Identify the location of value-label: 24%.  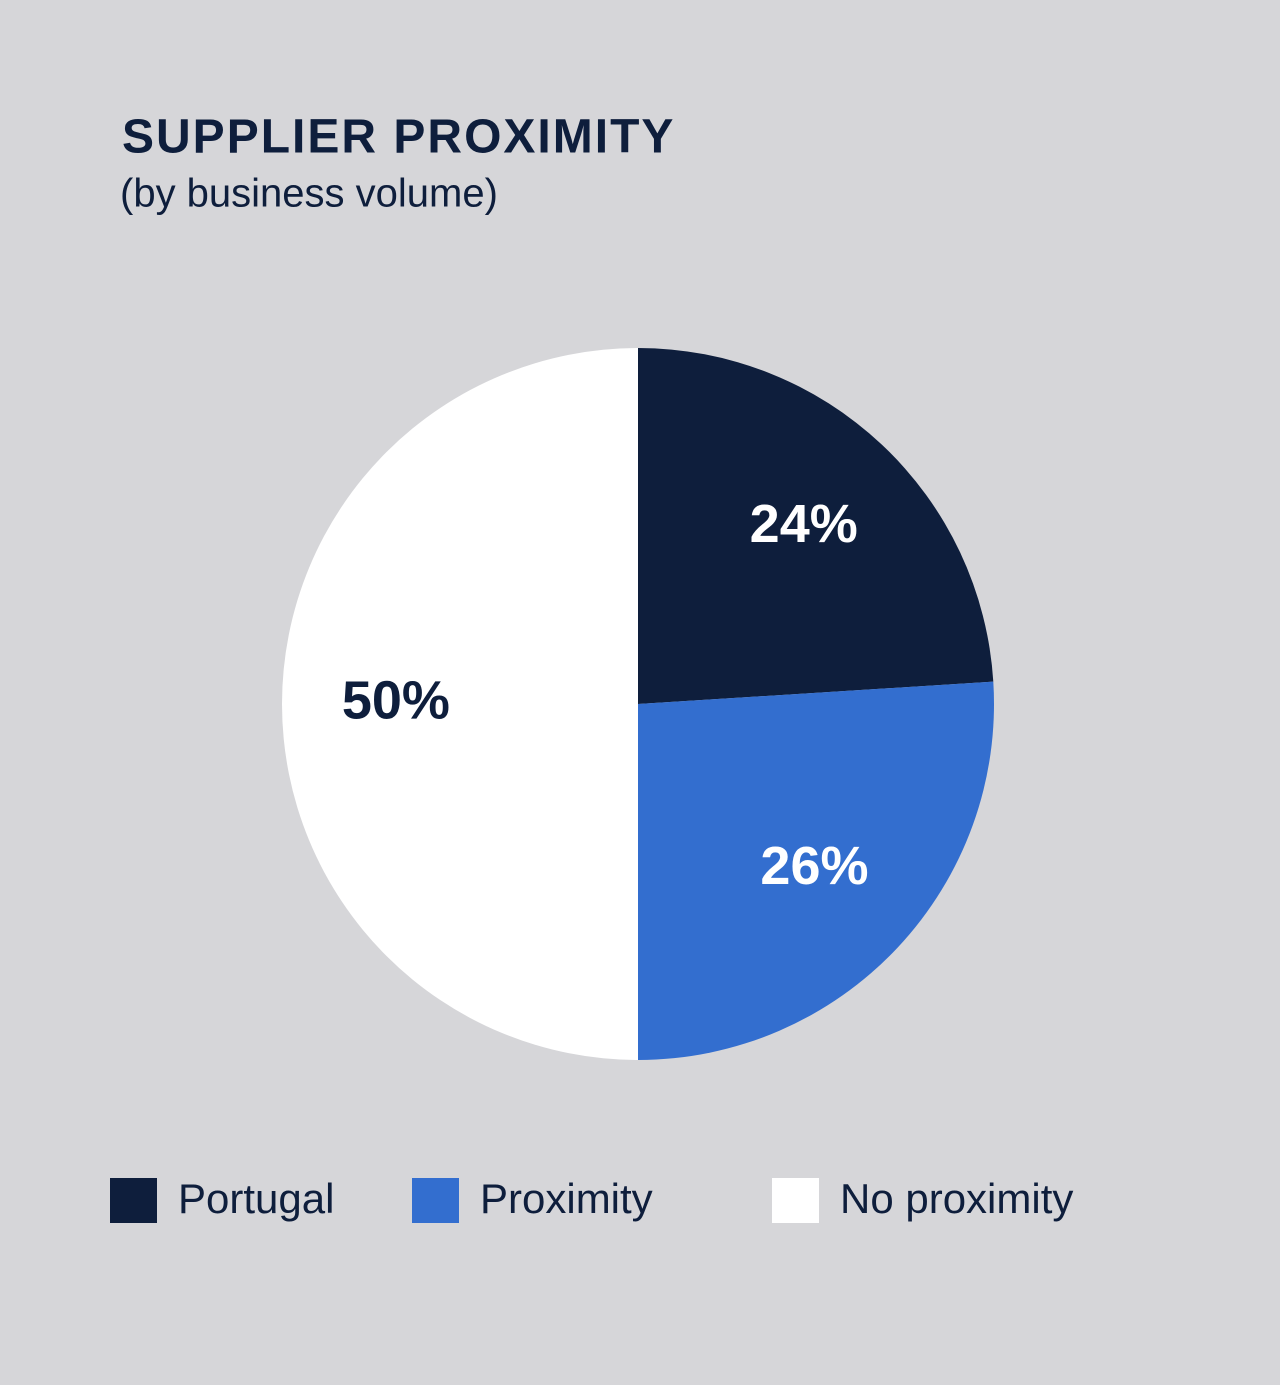
(804, 524).